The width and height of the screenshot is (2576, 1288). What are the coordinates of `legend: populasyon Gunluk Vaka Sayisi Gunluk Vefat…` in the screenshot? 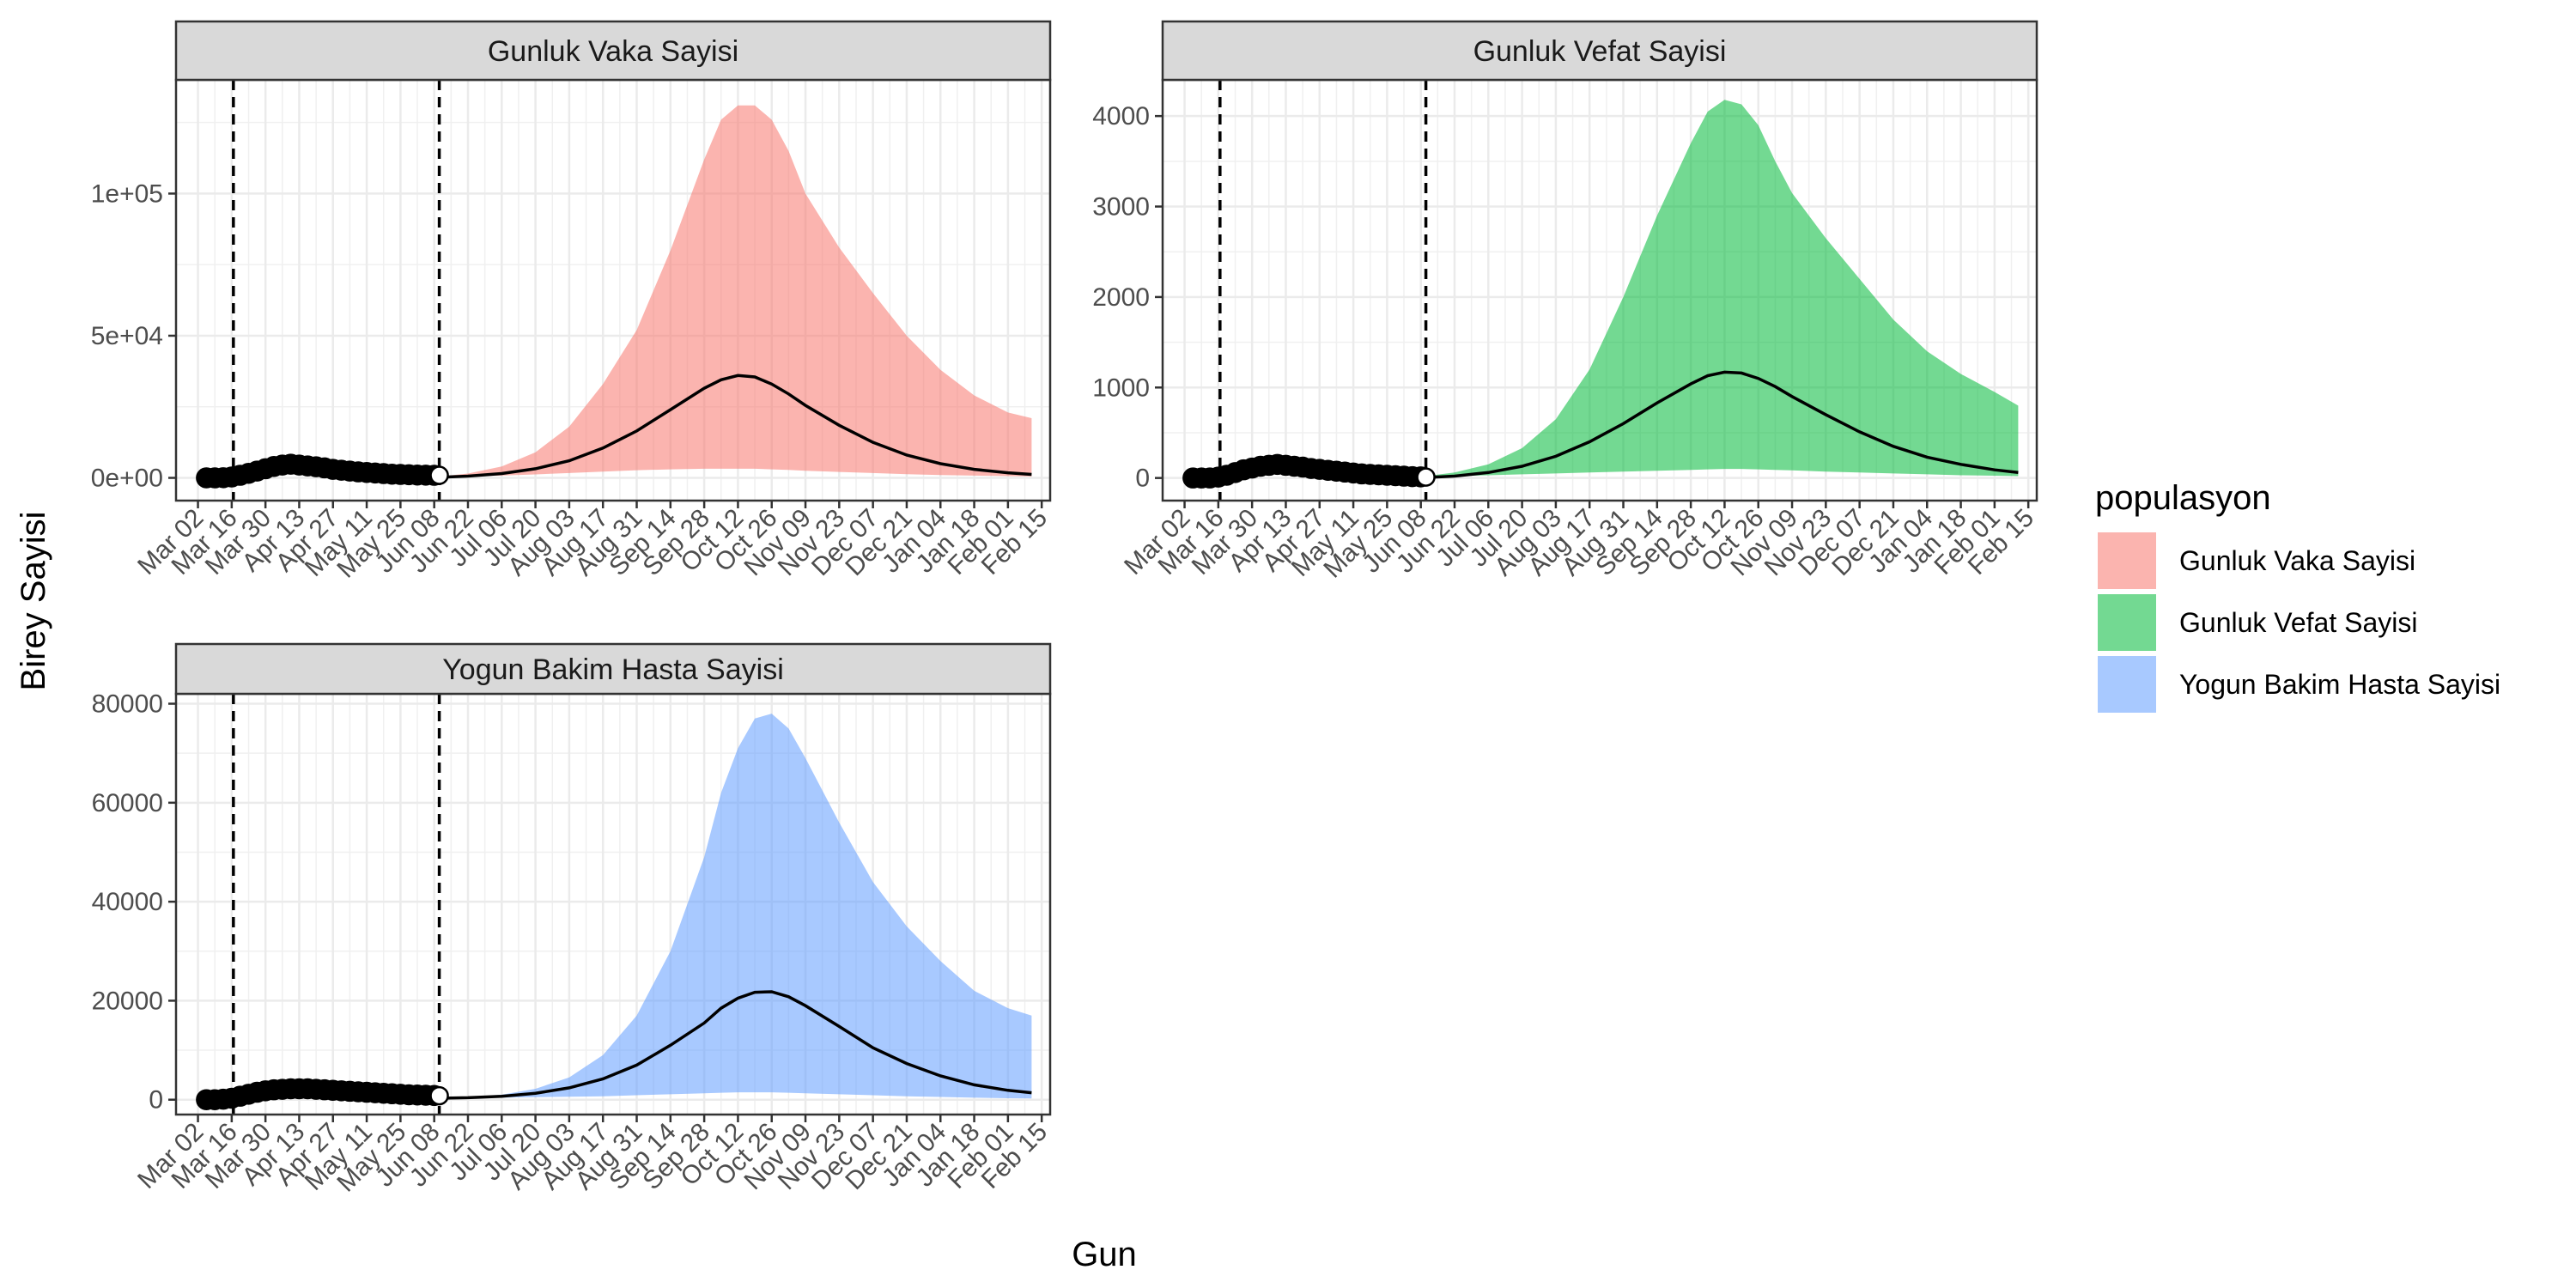 It's located at (2297, 596).